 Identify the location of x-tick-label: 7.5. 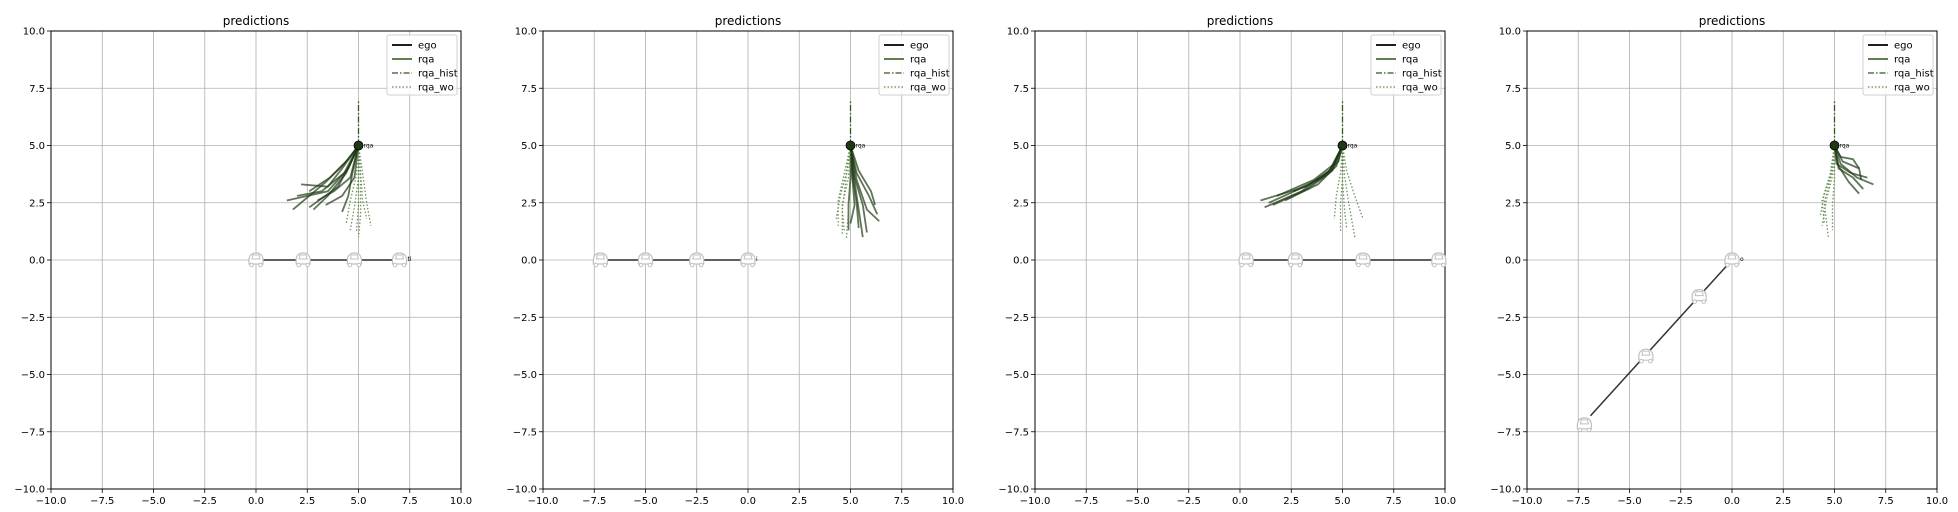
(1886, 501).